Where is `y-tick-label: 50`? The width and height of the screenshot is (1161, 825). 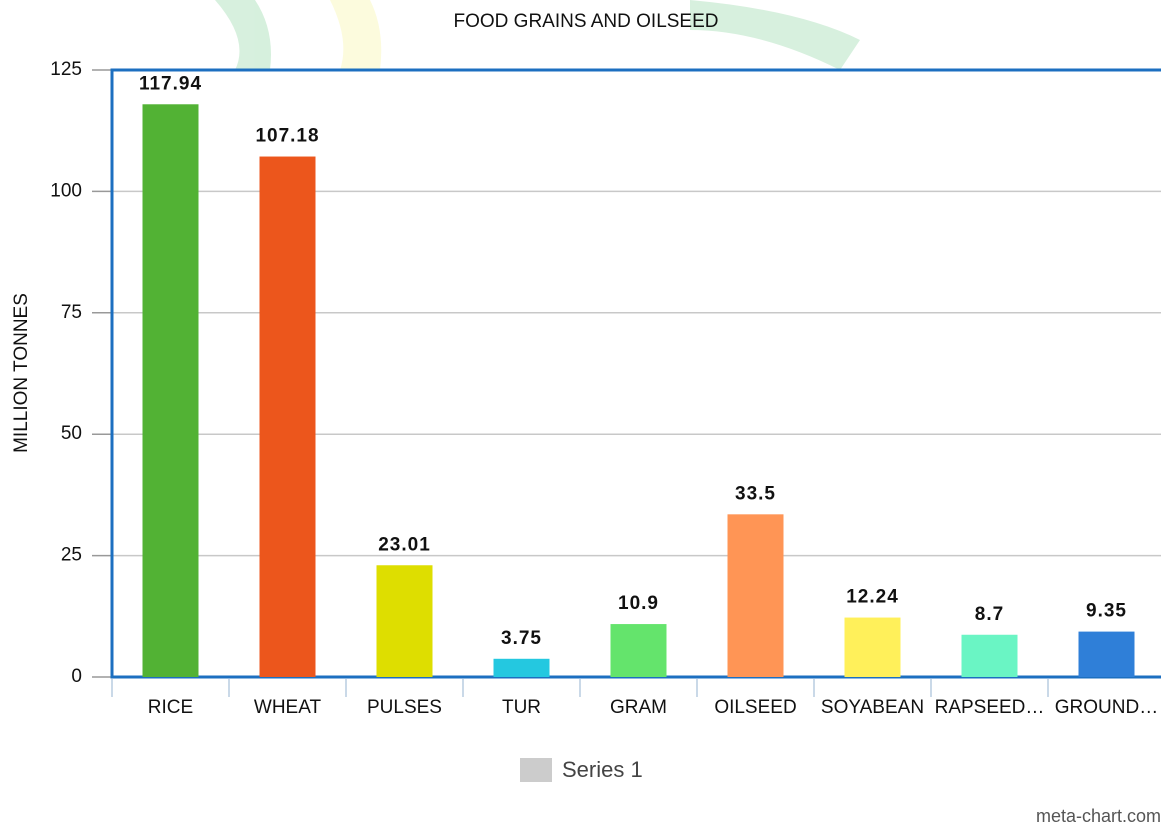
y-tick-label: 50 is located at coordinates (71, 433).